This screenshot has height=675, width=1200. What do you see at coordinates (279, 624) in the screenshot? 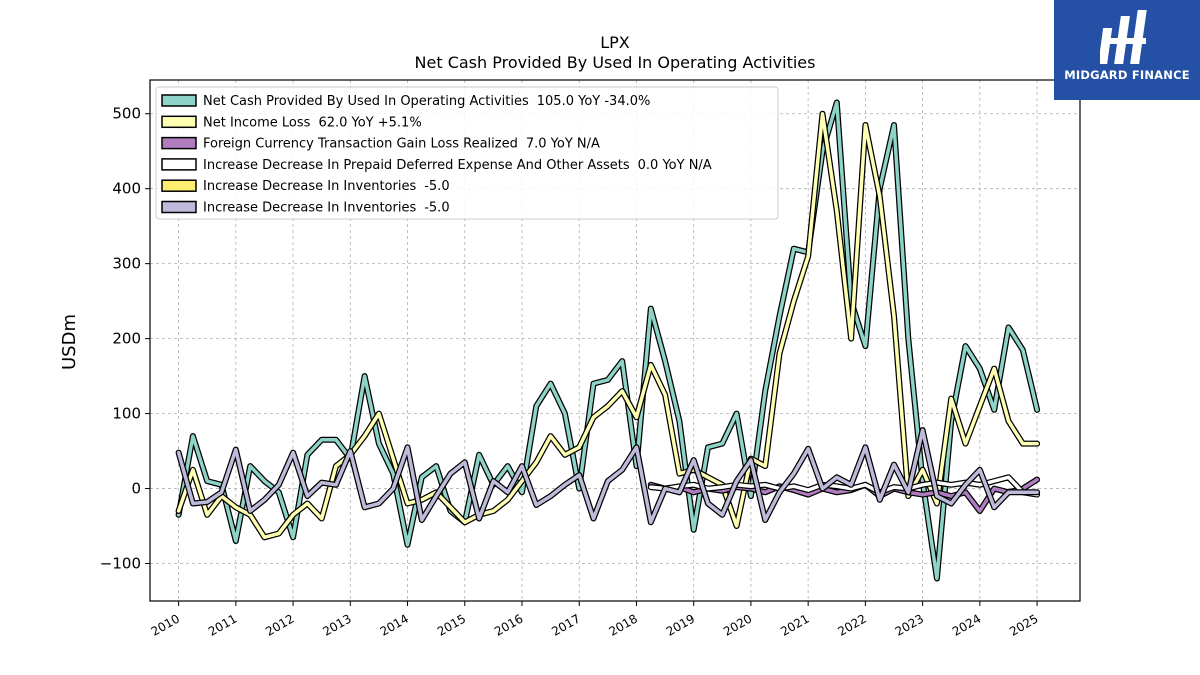
I see `x-tick-label: 2012` at bounding box center [279, 624].